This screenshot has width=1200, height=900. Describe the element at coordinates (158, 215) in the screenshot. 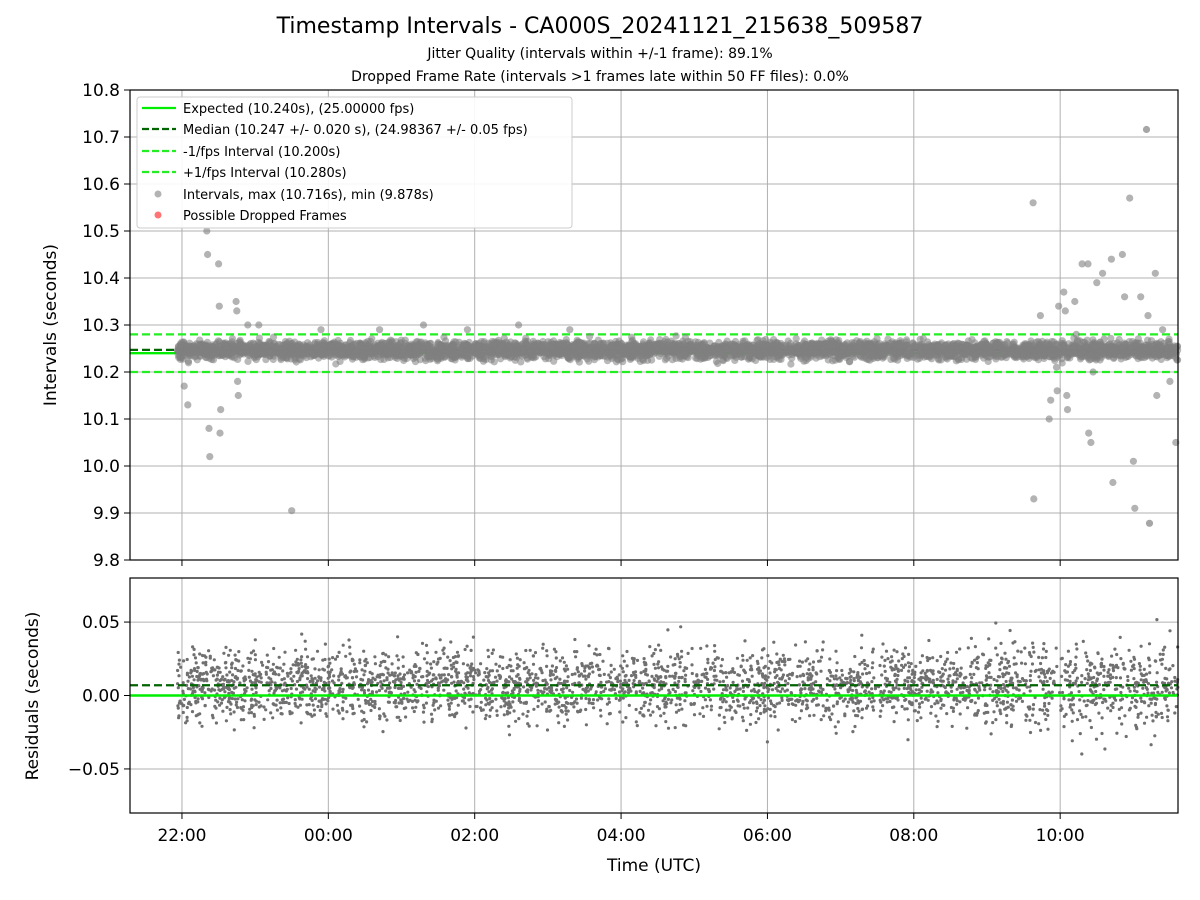

I see `legend-dropped-marker` at that location.